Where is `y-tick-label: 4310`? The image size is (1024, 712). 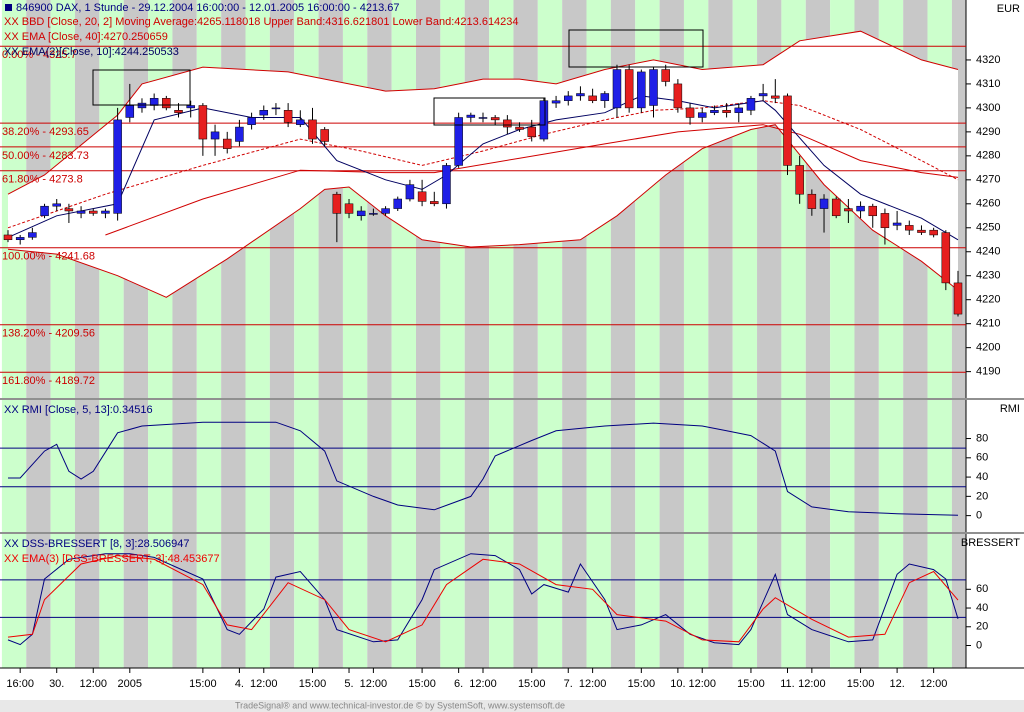 y-tick-label: 4310 is located at coordinates (988, 84).